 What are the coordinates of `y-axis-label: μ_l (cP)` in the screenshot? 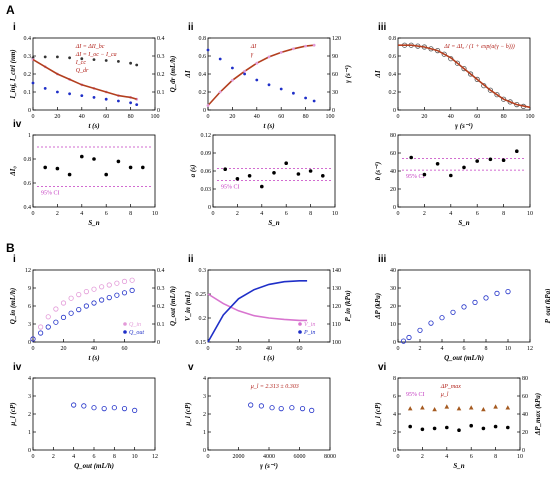 It's located at (13, 414).